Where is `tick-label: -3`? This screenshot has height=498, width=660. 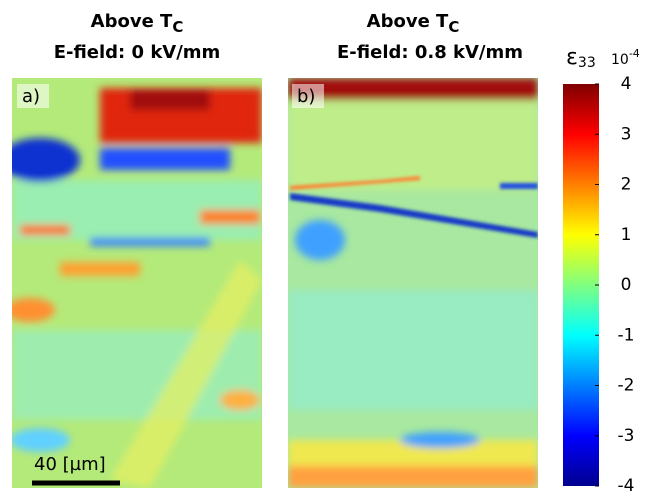
tick-label: -3 is located at coordinates (626, 436).